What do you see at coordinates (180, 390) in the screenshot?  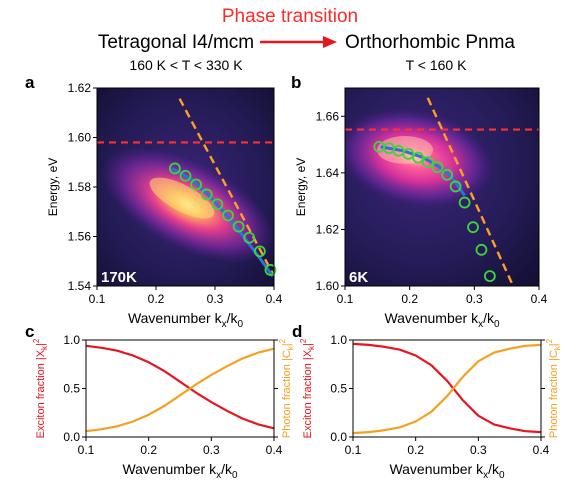 I see `panel-c-photon-fraction-curve` at bounding box center [180, 390].